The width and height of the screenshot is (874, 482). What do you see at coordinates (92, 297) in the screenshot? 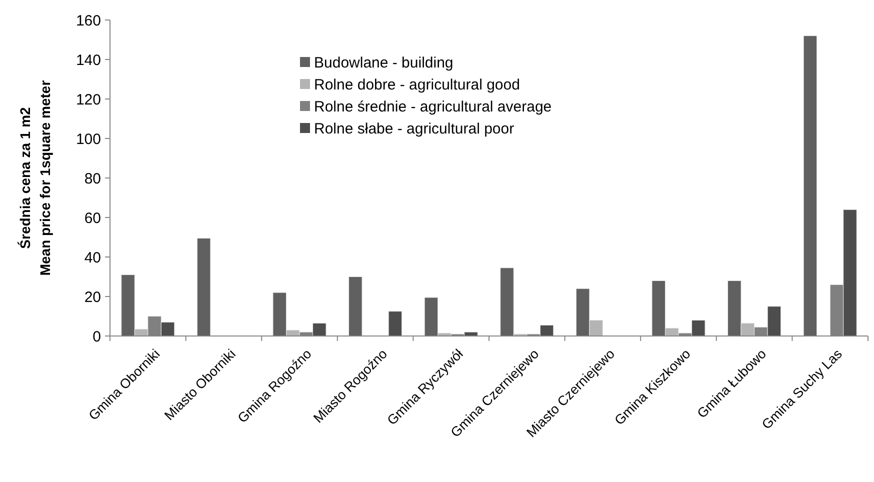
I see `y-tick-label: 20` at bounding box center [92, 297].